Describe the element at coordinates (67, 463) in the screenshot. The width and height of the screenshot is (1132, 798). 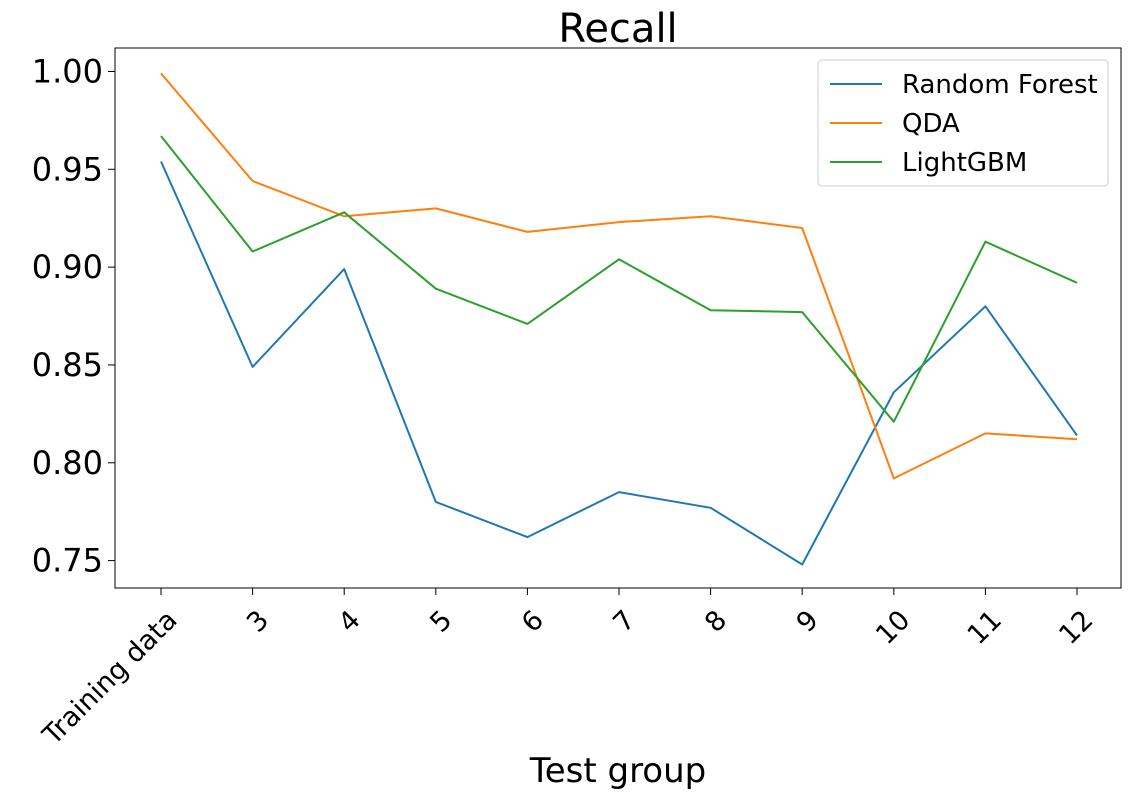
I see `y-tick-label: 0.80` at that location.